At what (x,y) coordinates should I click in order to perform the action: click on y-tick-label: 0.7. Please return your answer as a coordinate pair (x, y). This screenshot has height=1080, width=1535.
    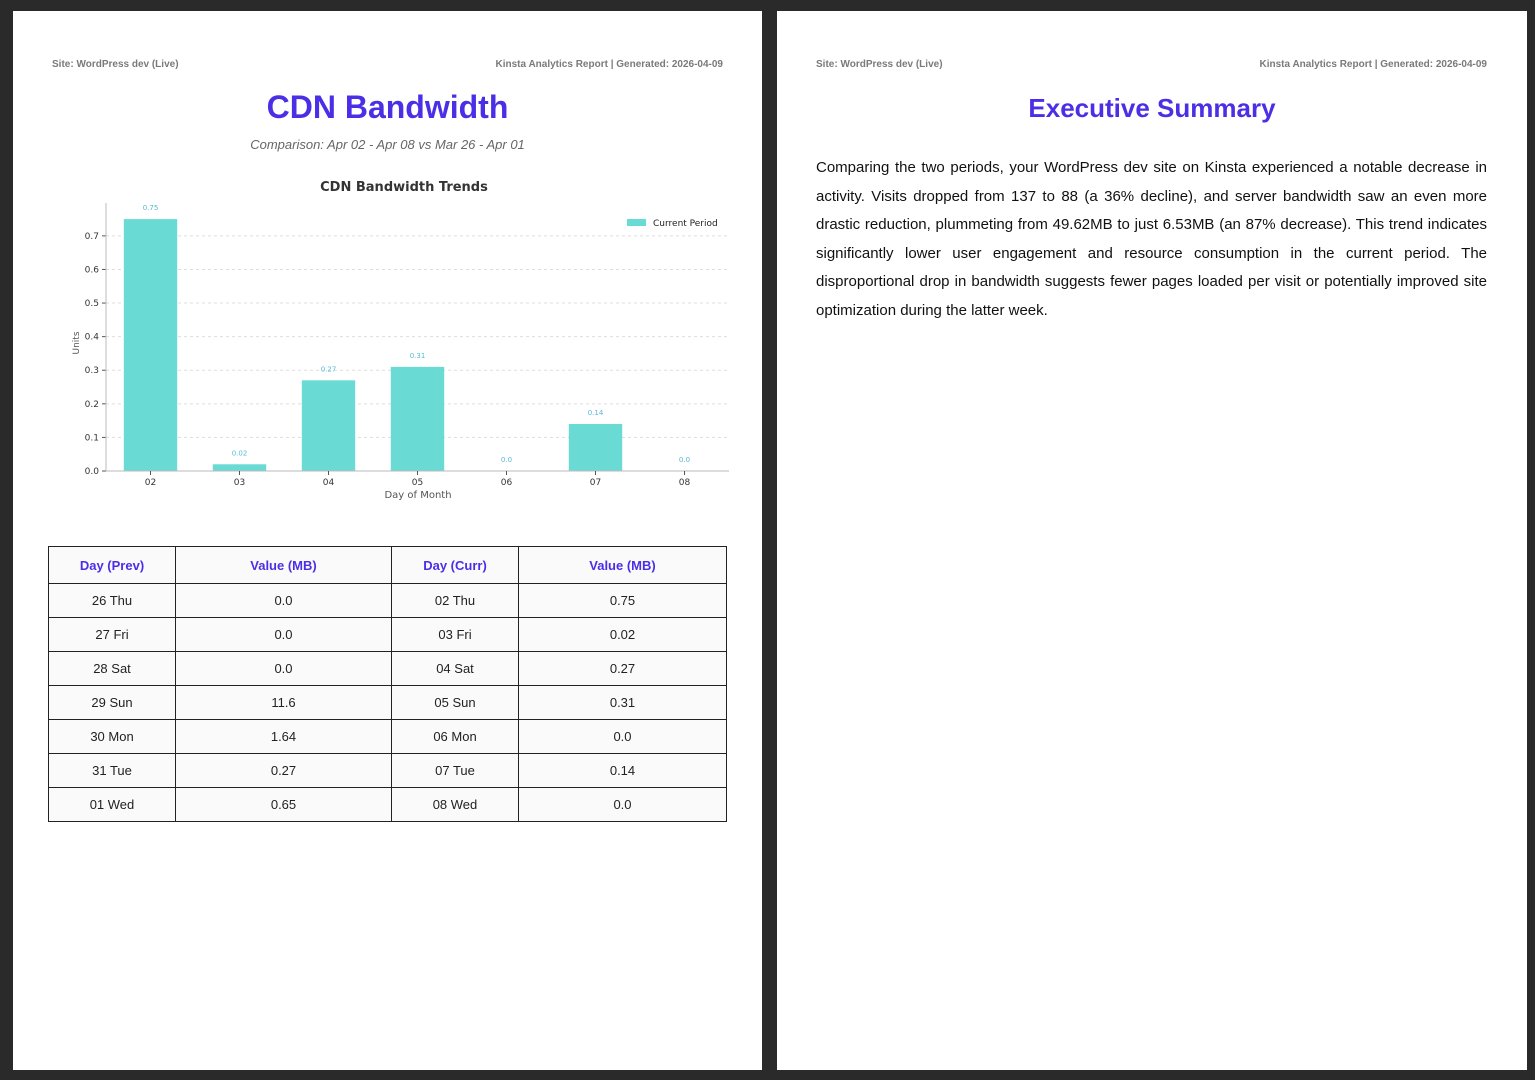
    Looking at the image, I should click on (92, 237).